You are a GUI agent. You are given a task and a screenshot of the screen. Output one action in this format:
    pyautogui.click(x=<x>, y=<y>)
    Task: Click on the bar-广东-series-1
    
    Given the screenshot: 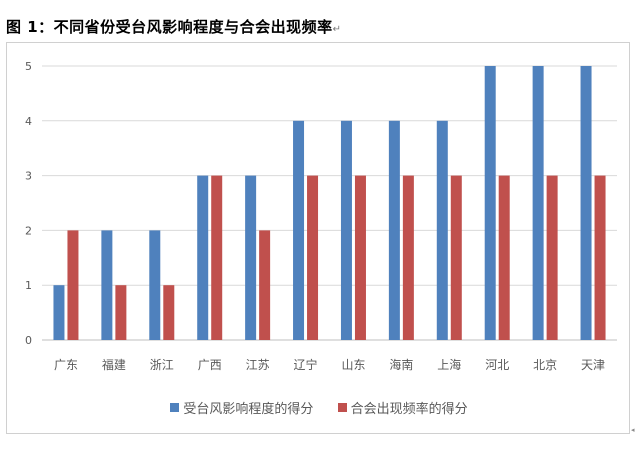 What is the action you would take?
    pyautogui.click(x=59, y=312)
    